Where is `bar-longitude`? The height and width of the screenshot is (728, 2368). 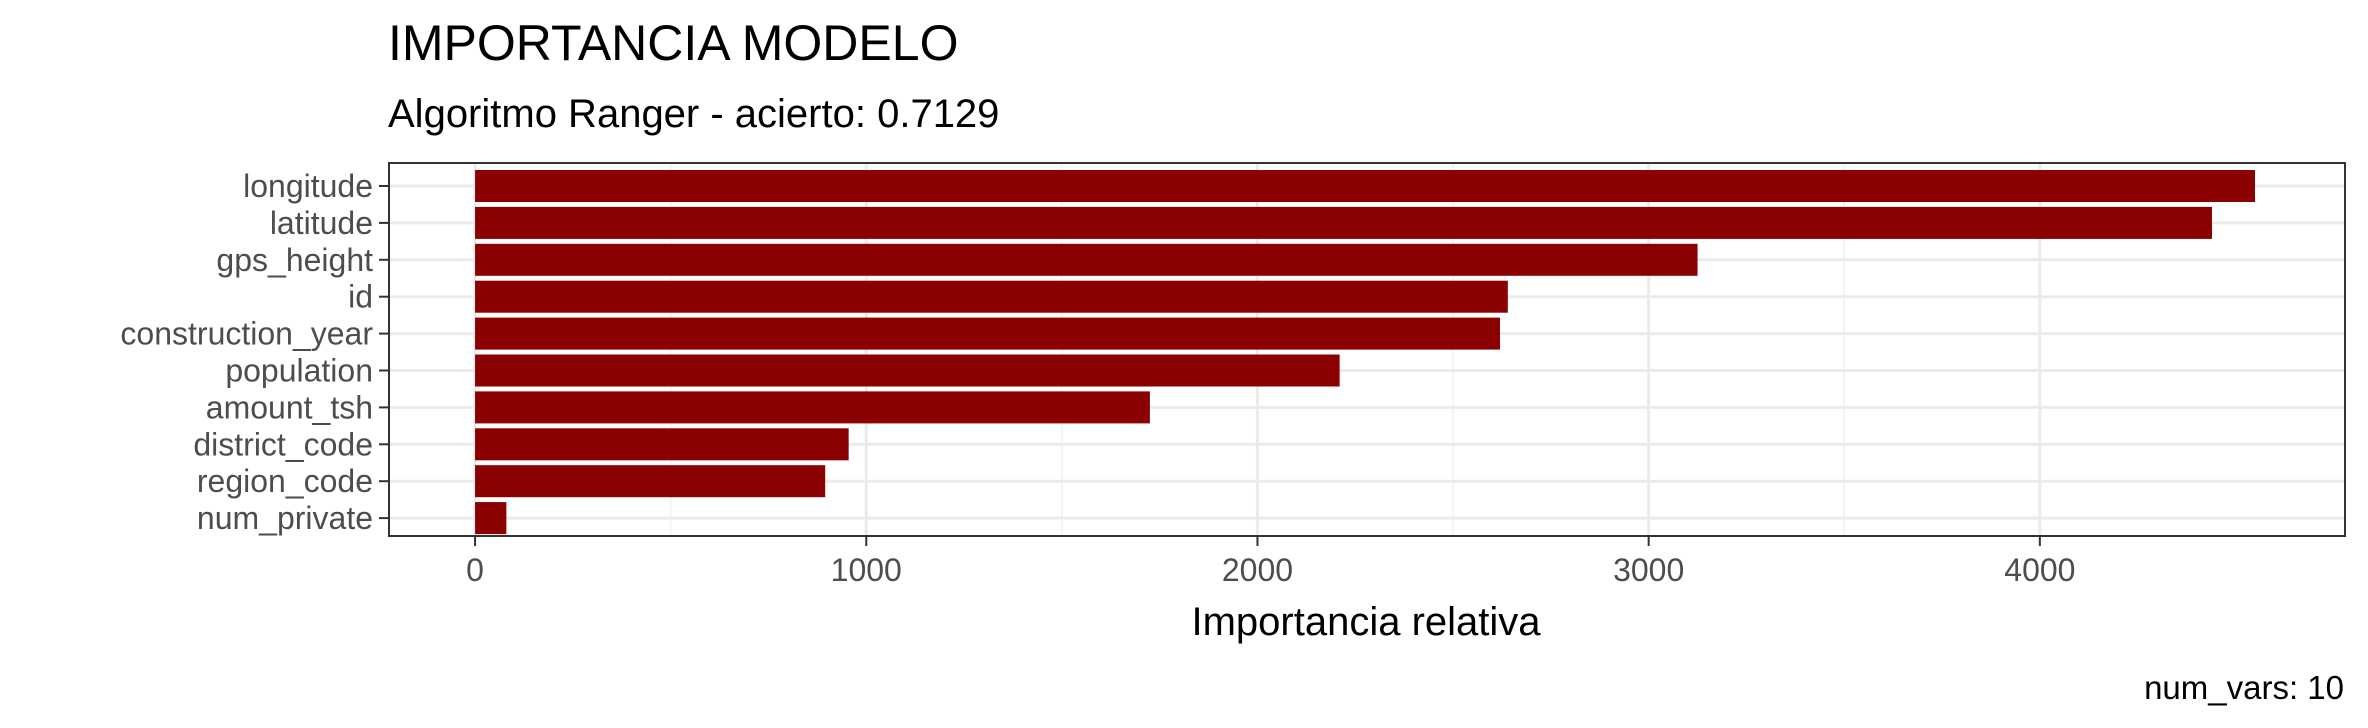
bar-longitude is located at coordinates (1365, 186).